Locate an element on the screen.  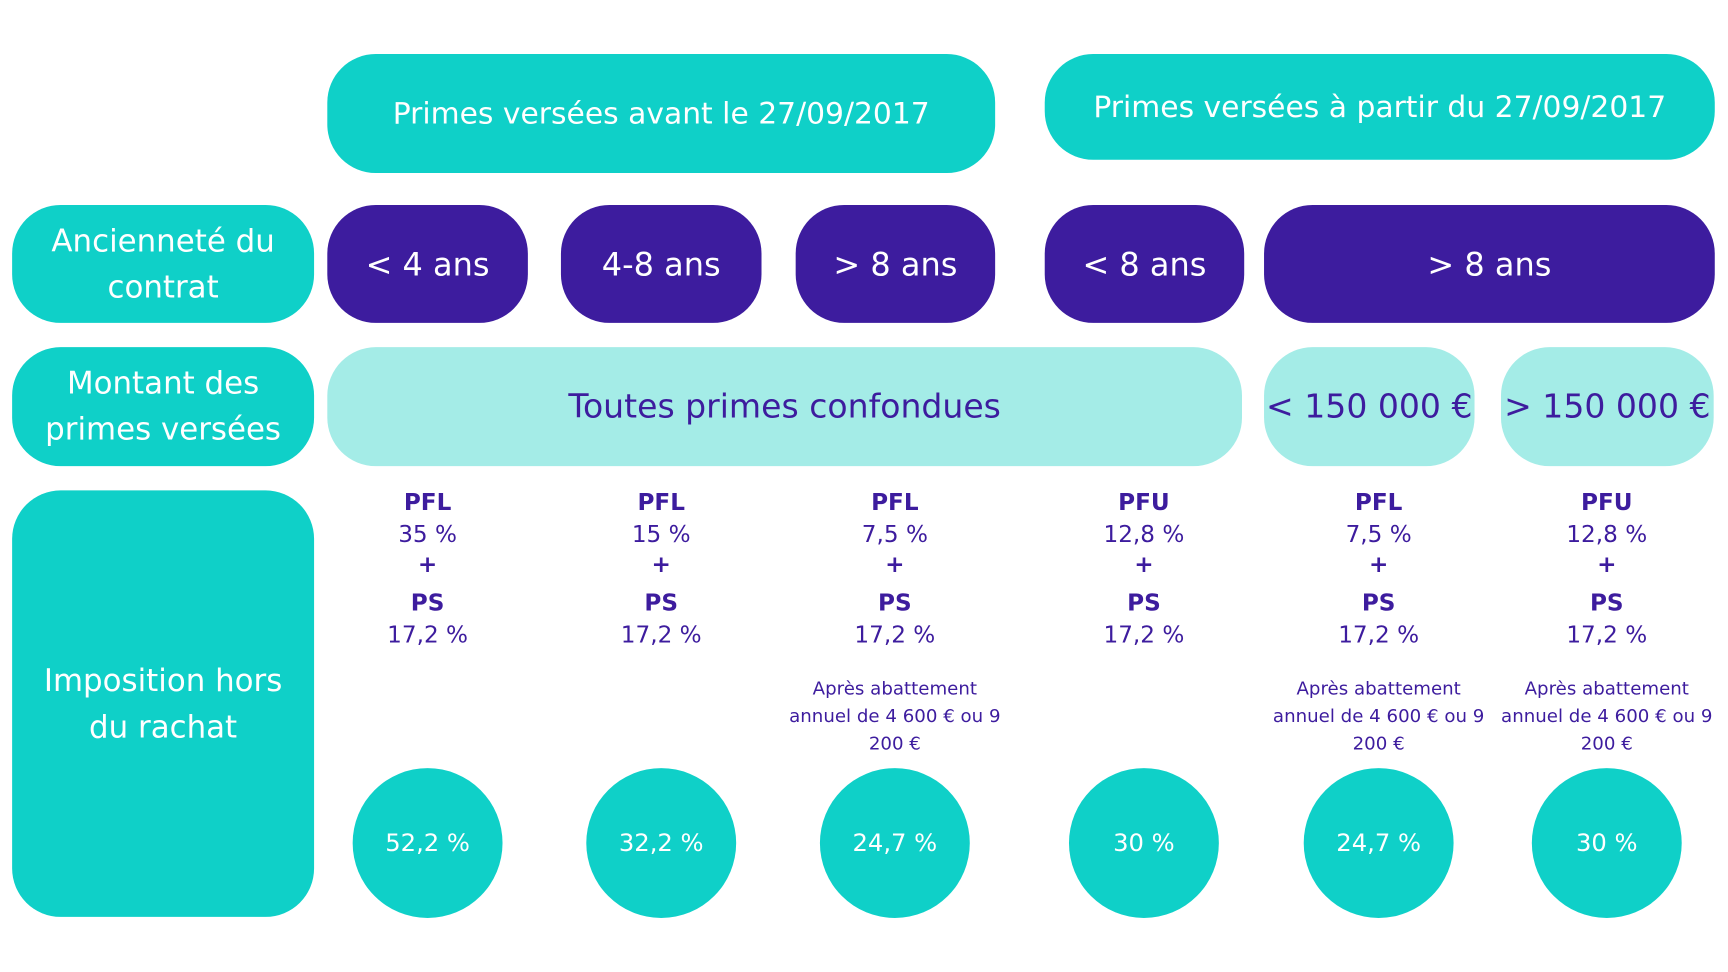
amount-cell: < 150 000 € is located at coordinates (1369, 407).